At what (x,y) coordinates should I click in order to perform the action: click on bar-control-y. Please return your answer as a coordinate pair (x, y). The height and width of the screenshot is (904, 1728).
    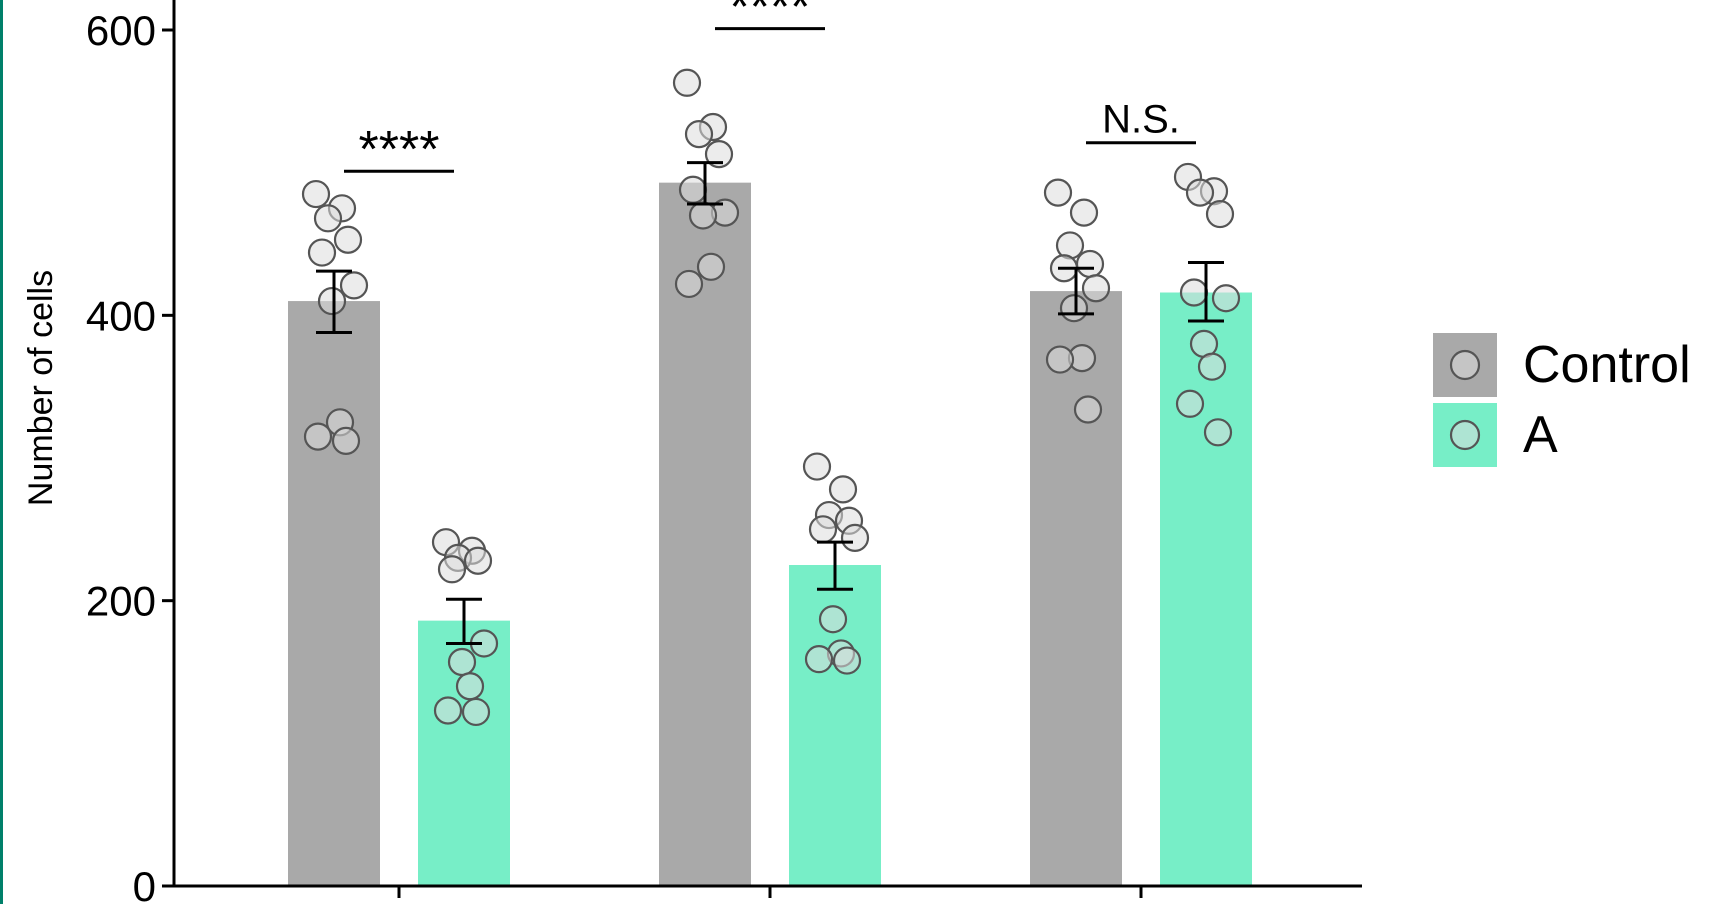
    Looking at the image, I should click on (1076, 589).